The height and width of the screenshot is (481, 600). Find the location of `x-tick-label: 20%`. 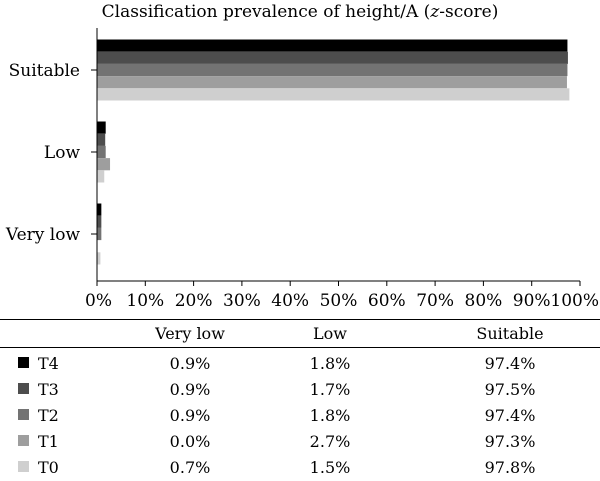

x-tick-label: 20% is located at coordinates (194, 301).